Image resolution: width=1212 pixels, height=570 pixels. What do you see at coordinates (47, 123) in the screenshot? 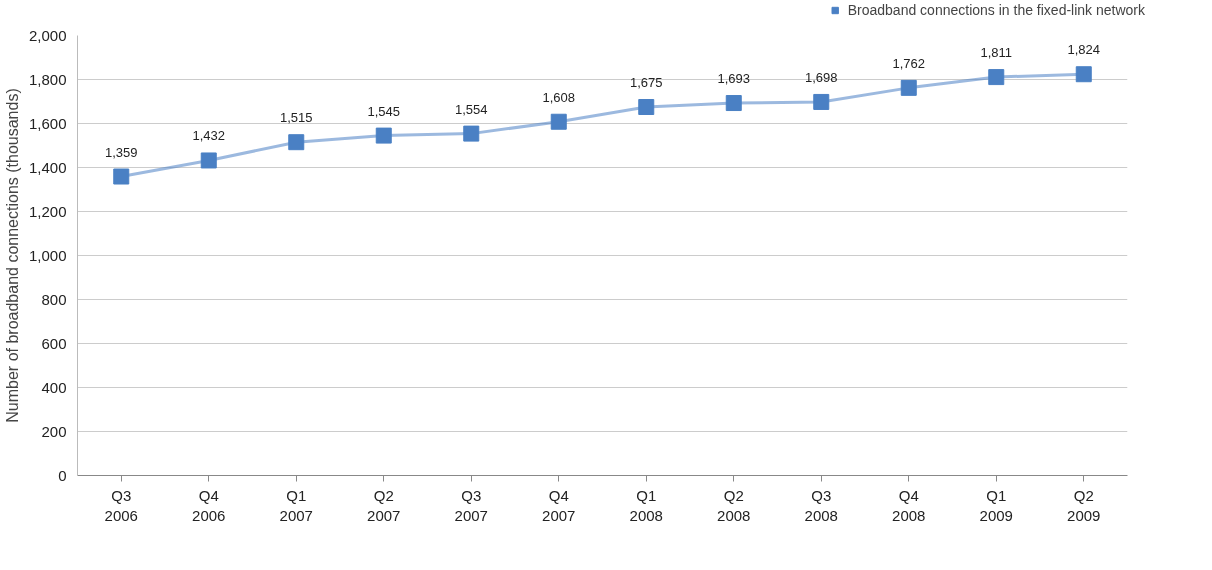
I see `y-tick-label: 1,600` at bounding box center [47, 123].